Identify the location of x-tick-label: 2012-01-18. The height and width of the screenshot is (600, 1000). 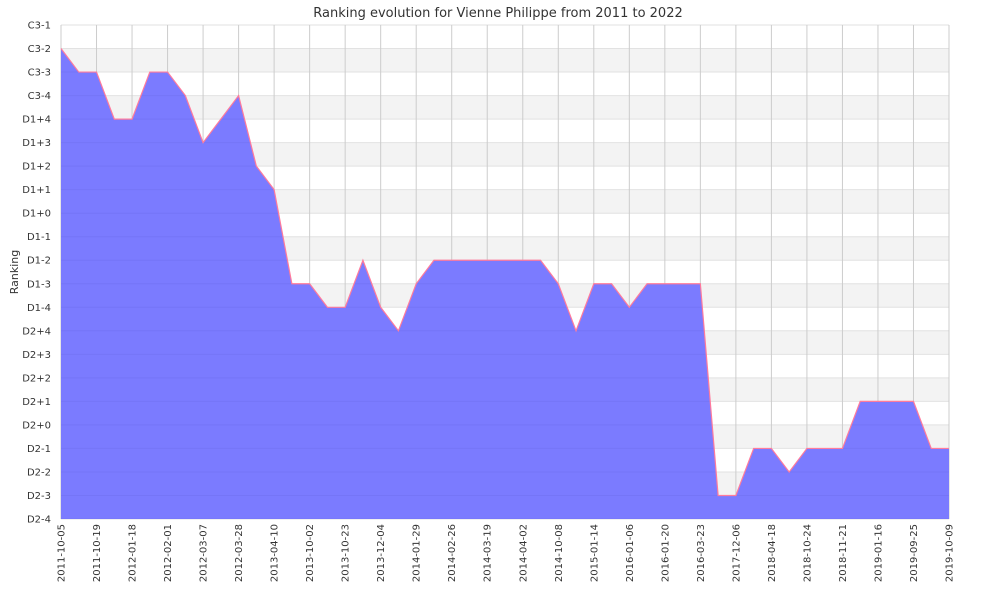
(133, 553).